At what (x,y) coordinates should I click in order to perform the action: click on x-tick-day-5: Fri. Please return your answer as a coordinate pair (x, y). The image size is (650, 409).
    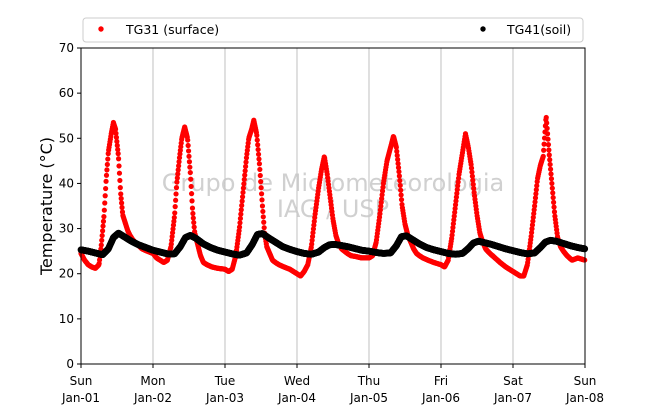
    Looking at the image, I should click on (441, 381).